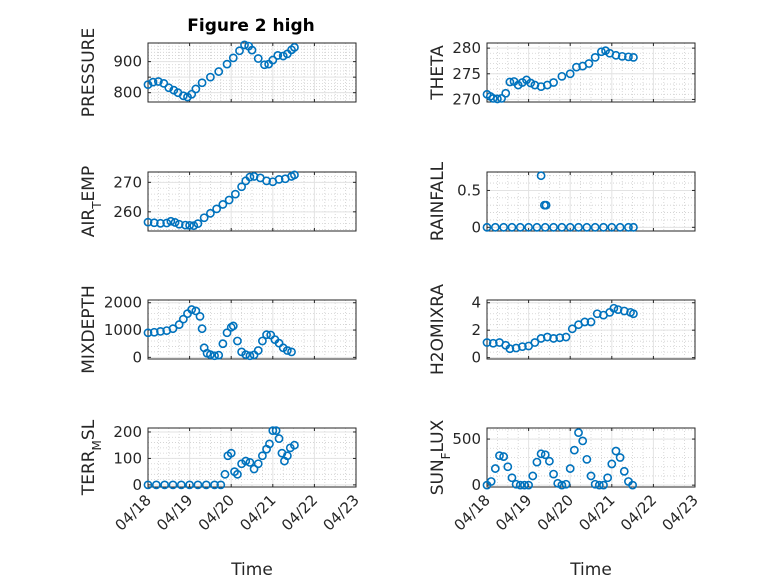  I want to click on y-tick-label: 2000, so click(123, 303).